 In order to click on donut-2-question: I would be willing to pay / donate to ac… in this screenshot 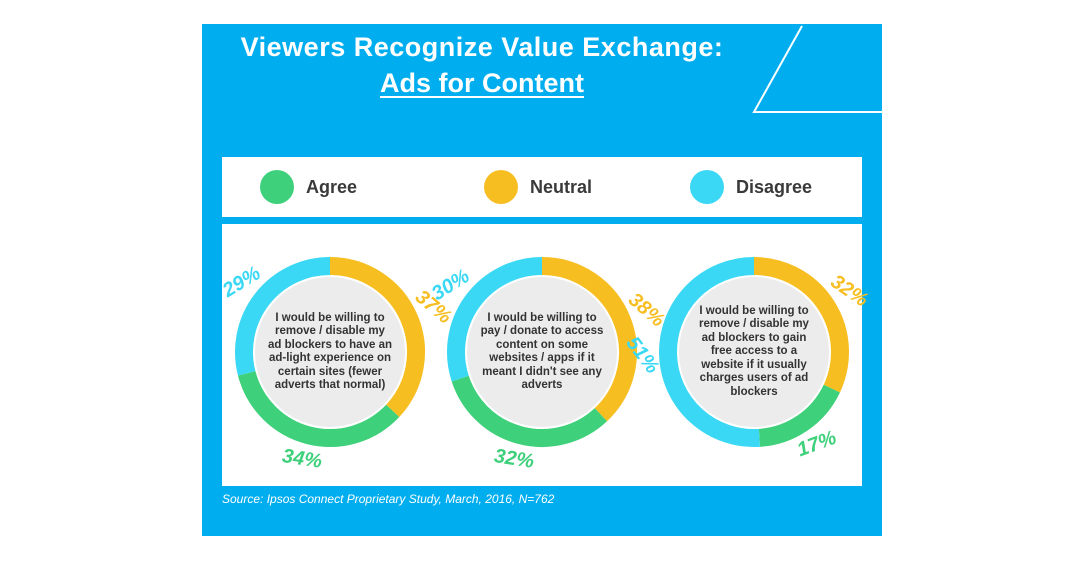, I will do `click(542, 351)`.